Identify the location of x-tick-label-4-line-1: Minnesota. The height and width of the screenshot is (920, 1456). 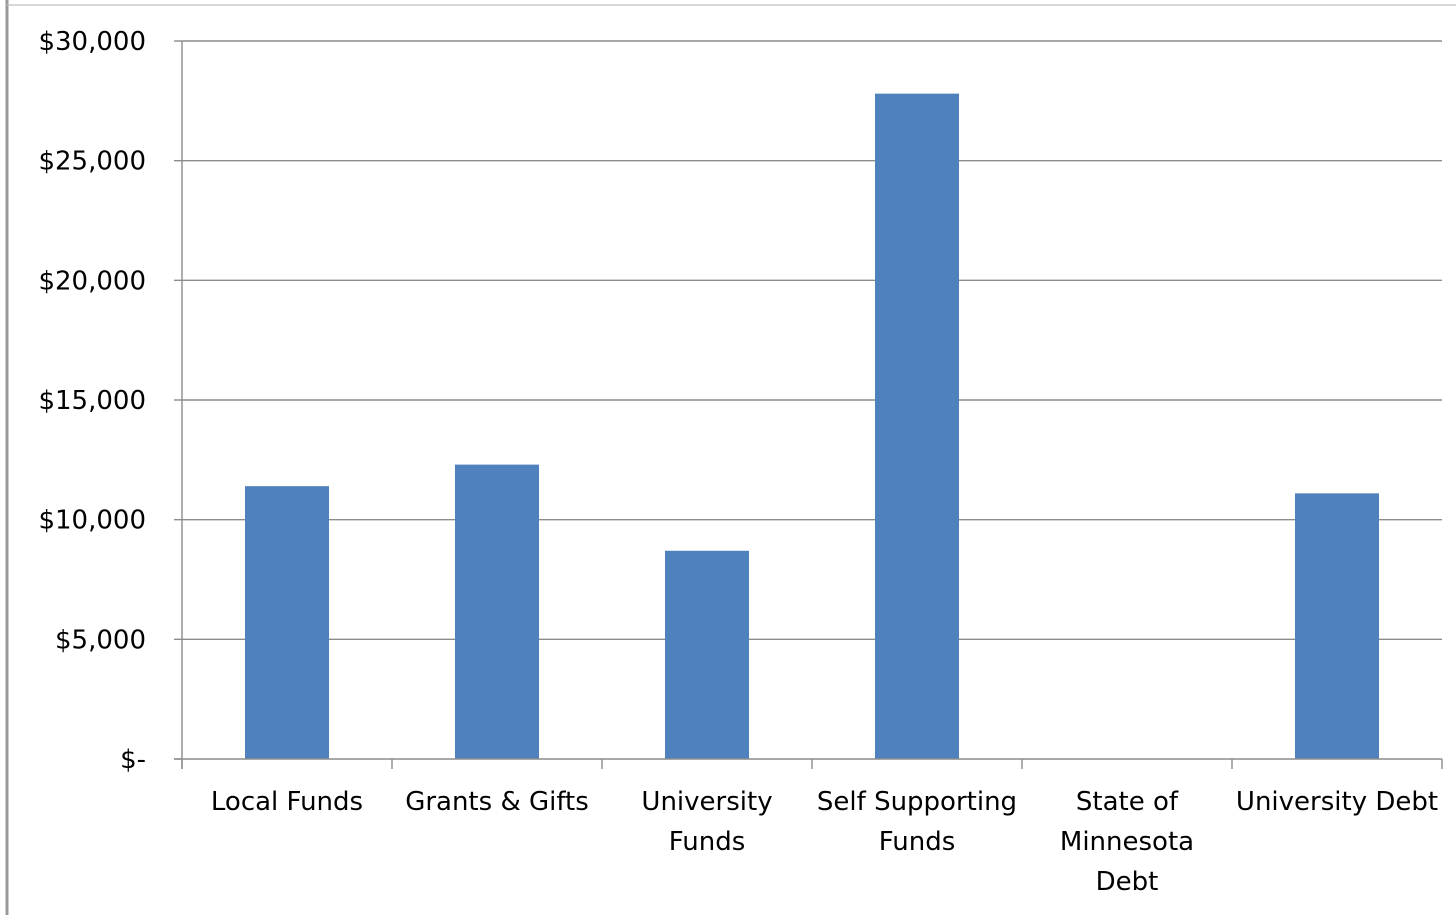
(1127, 842).